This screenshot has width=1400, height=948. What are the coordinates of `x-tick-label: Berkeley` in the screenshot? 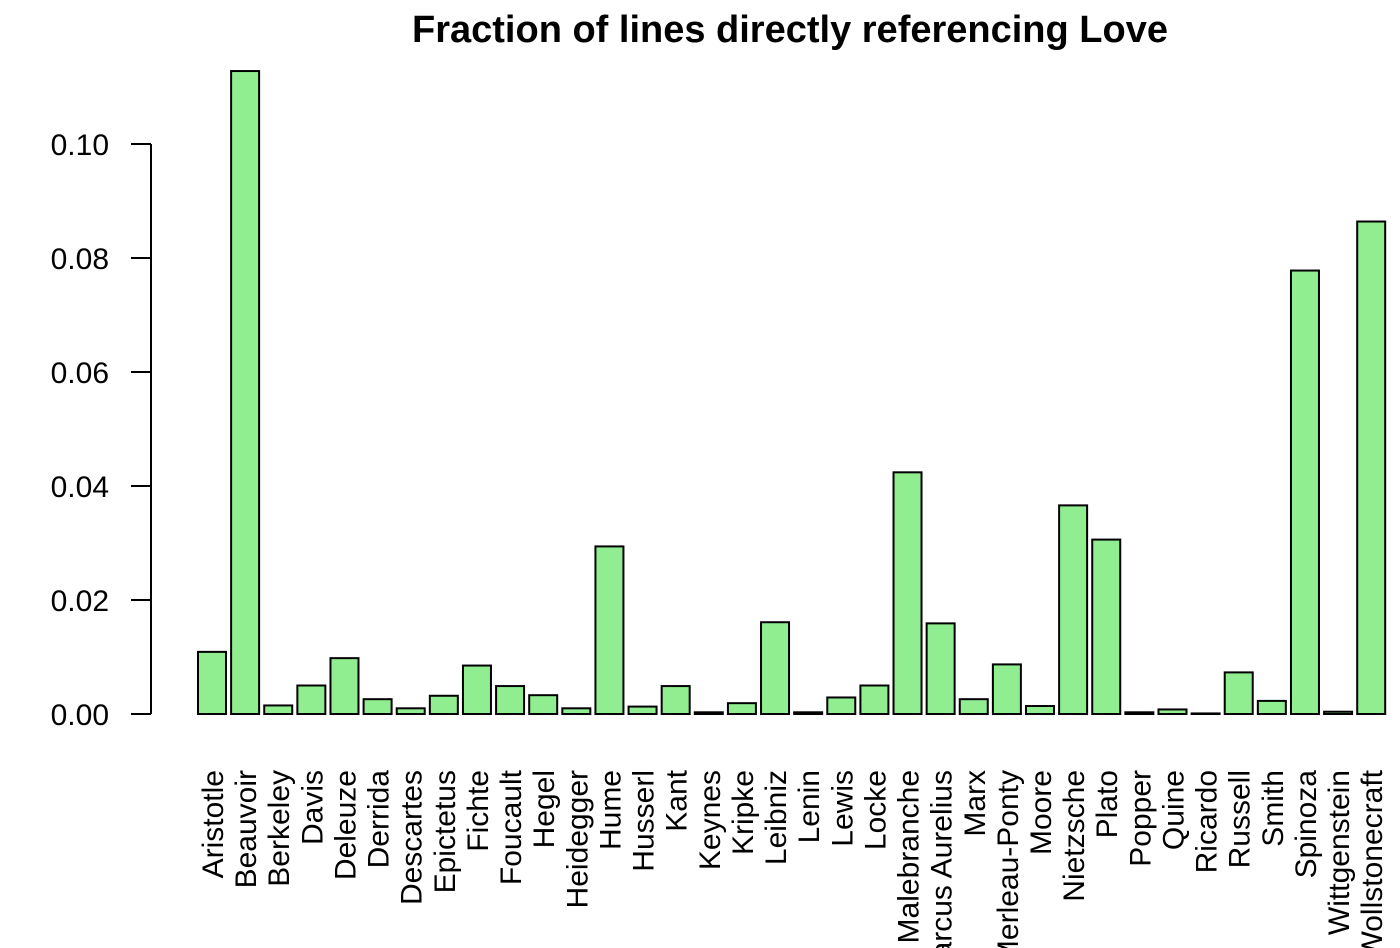 It's located at (279, 828).